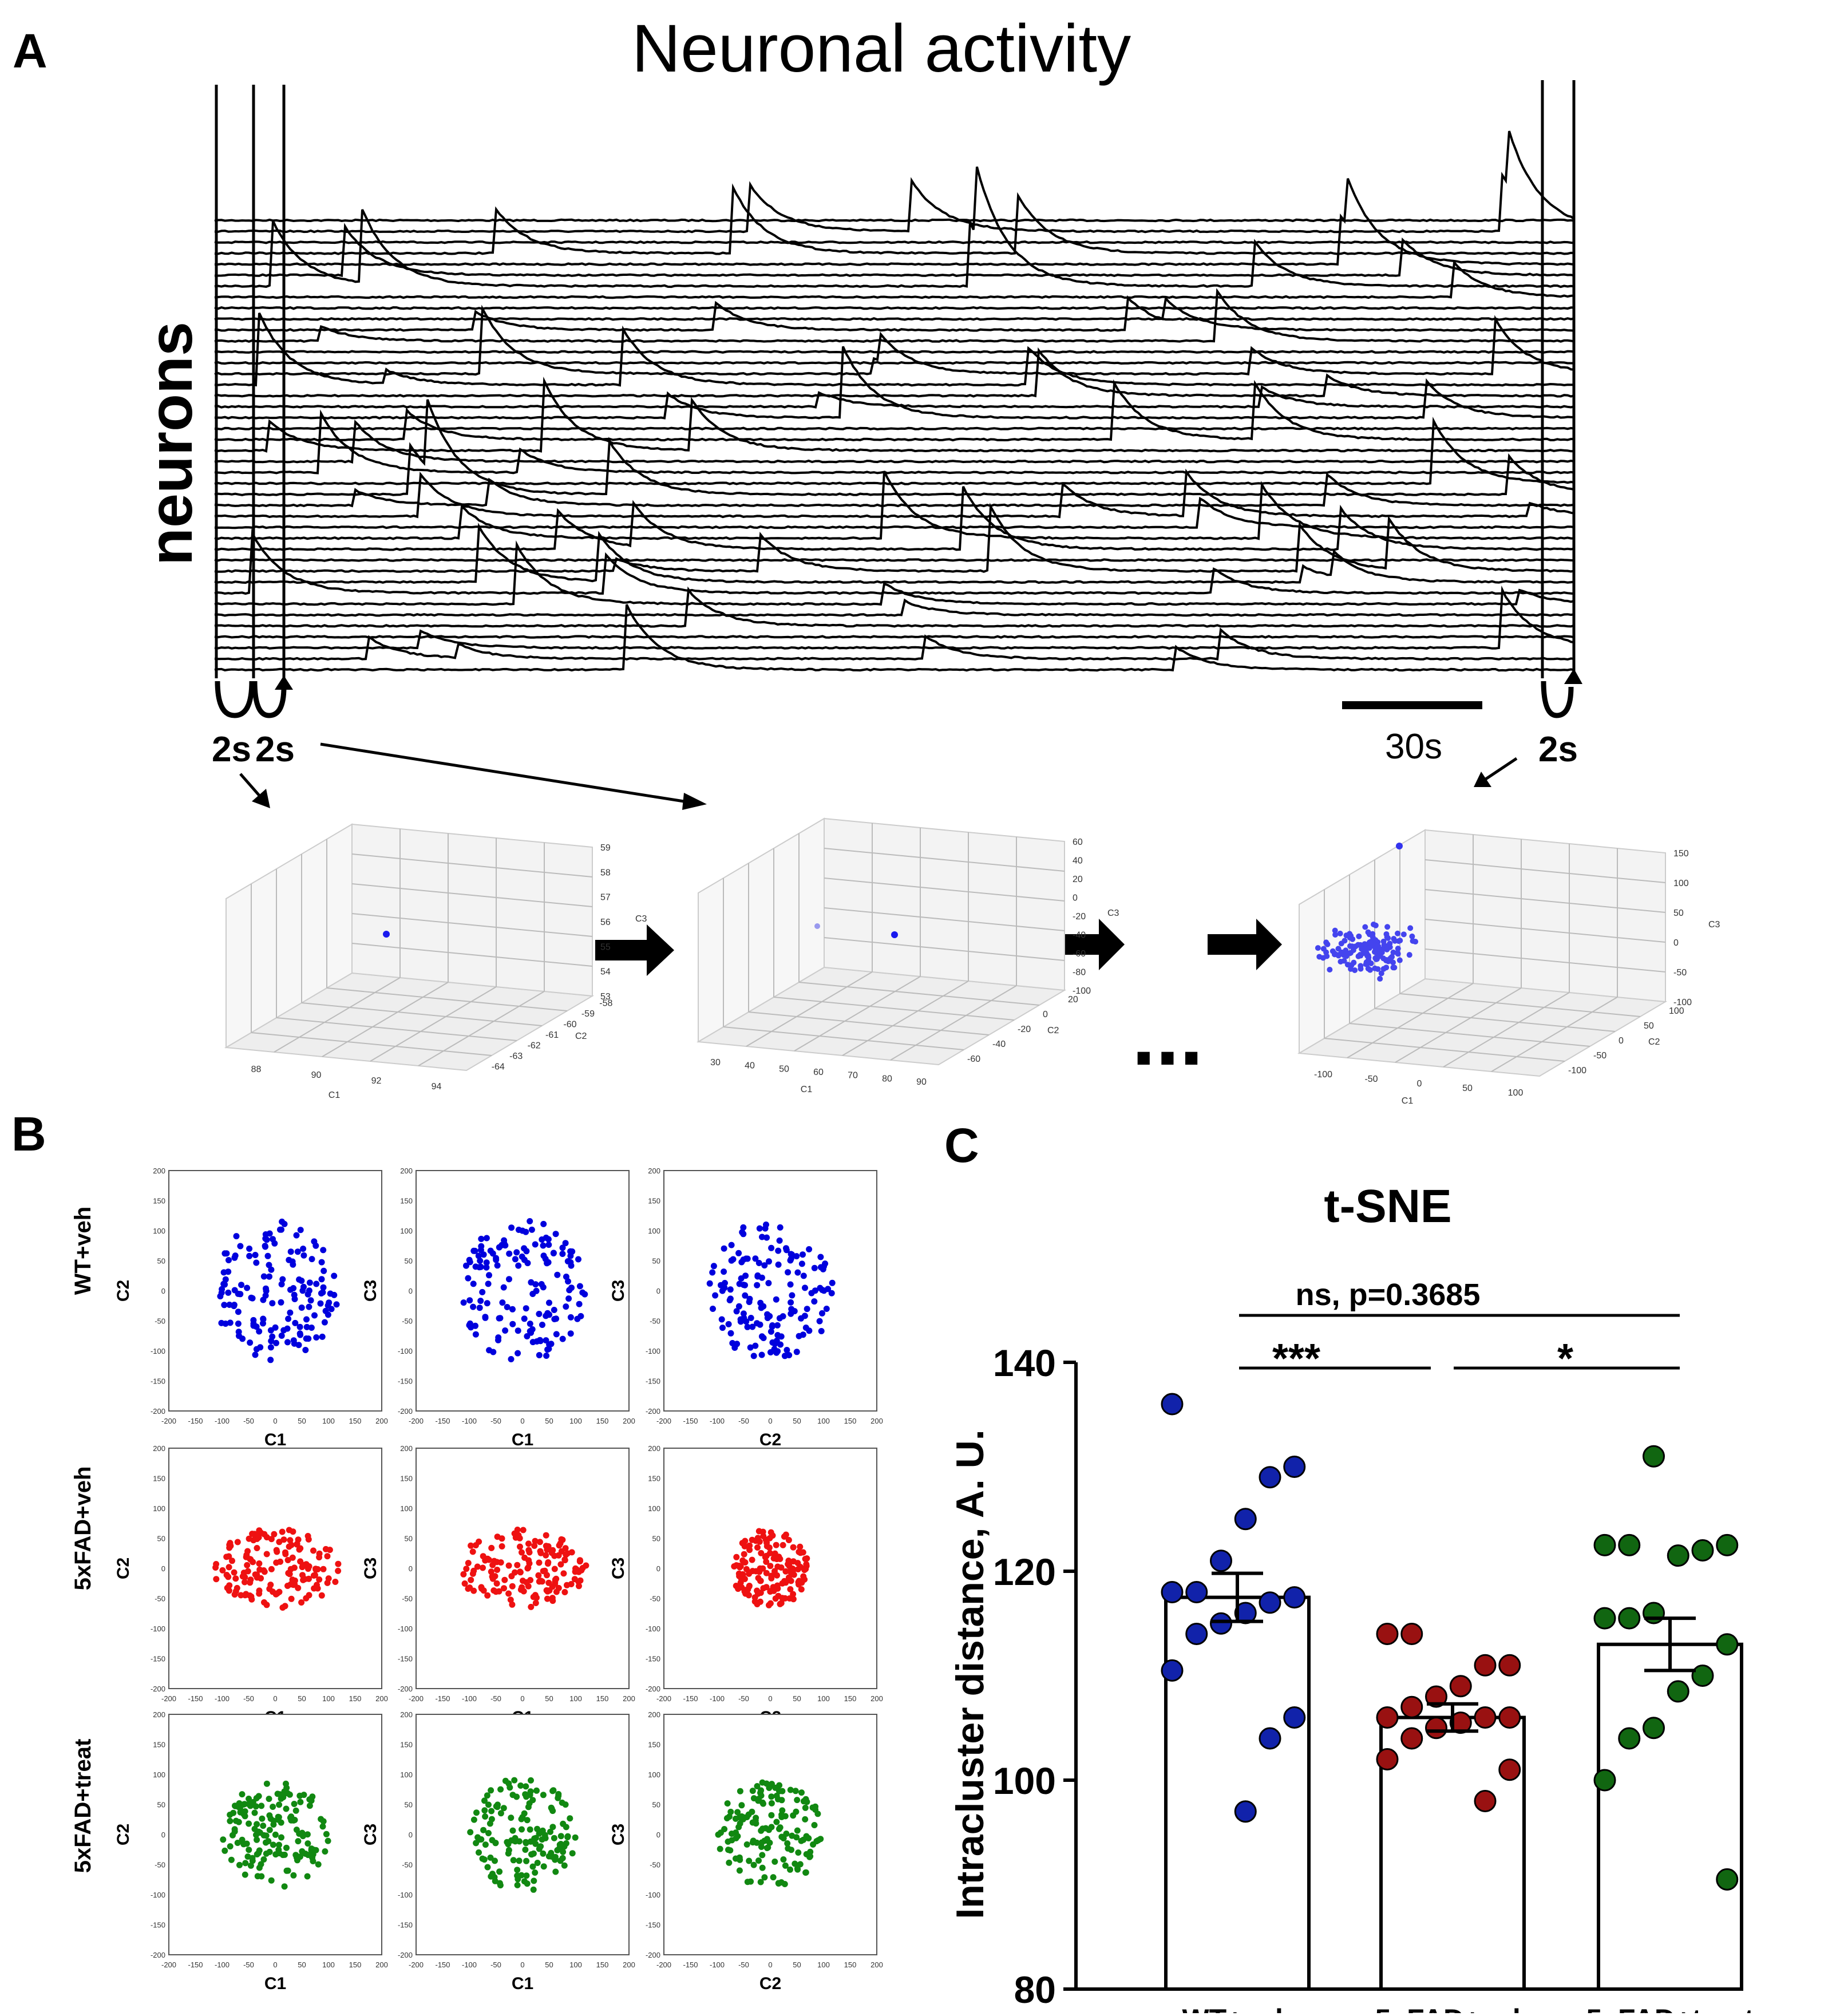 This screenshot has height=2016, width=1840. Describe the element at coordinates (158, 1689) in the screenshot. I see `y-tick-label: -200` at that location.